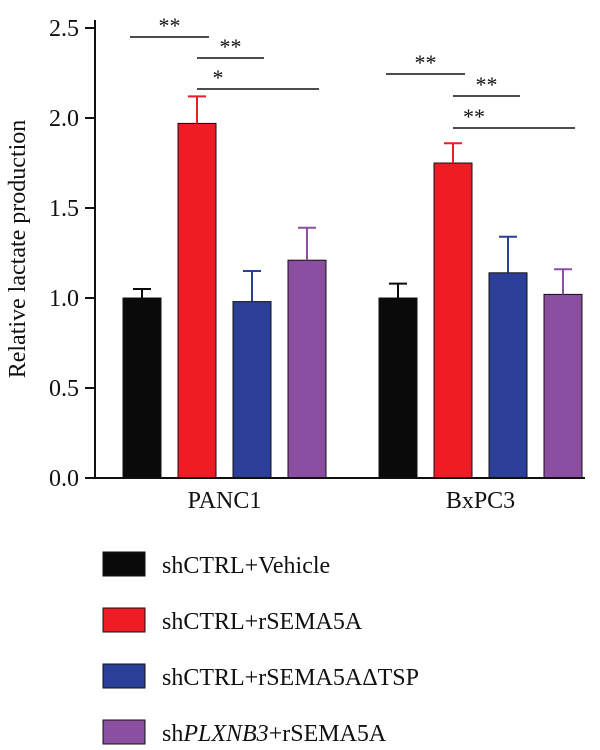  What do you see at coordinates (18, 249) in the screenshot?
I see `y-axis-label: Relative lactate production` at bounding box center [18, 249].